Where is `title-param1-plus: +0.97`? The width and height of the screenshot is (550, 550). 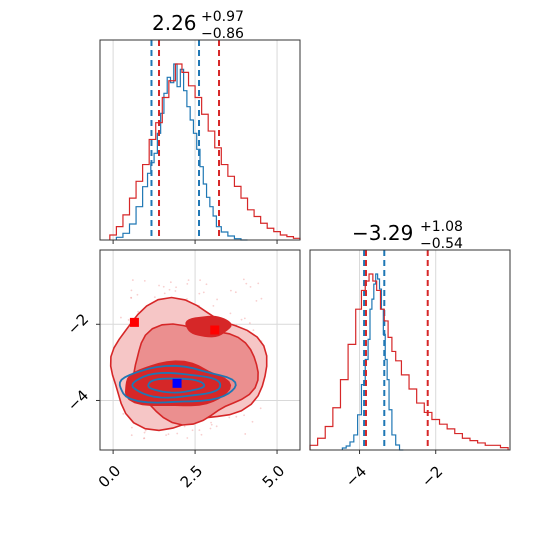
title-param1-plus: +0.97 is located at coordinates (222, 17).